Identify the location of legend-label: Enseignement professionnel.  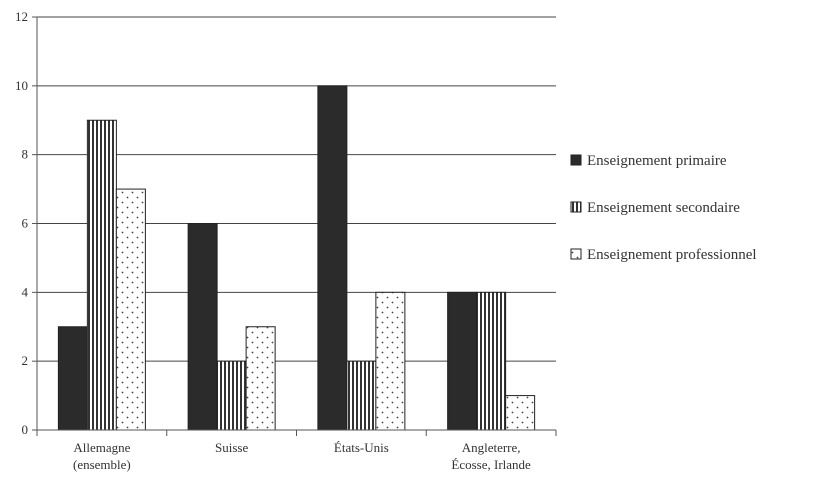
(672, 255).